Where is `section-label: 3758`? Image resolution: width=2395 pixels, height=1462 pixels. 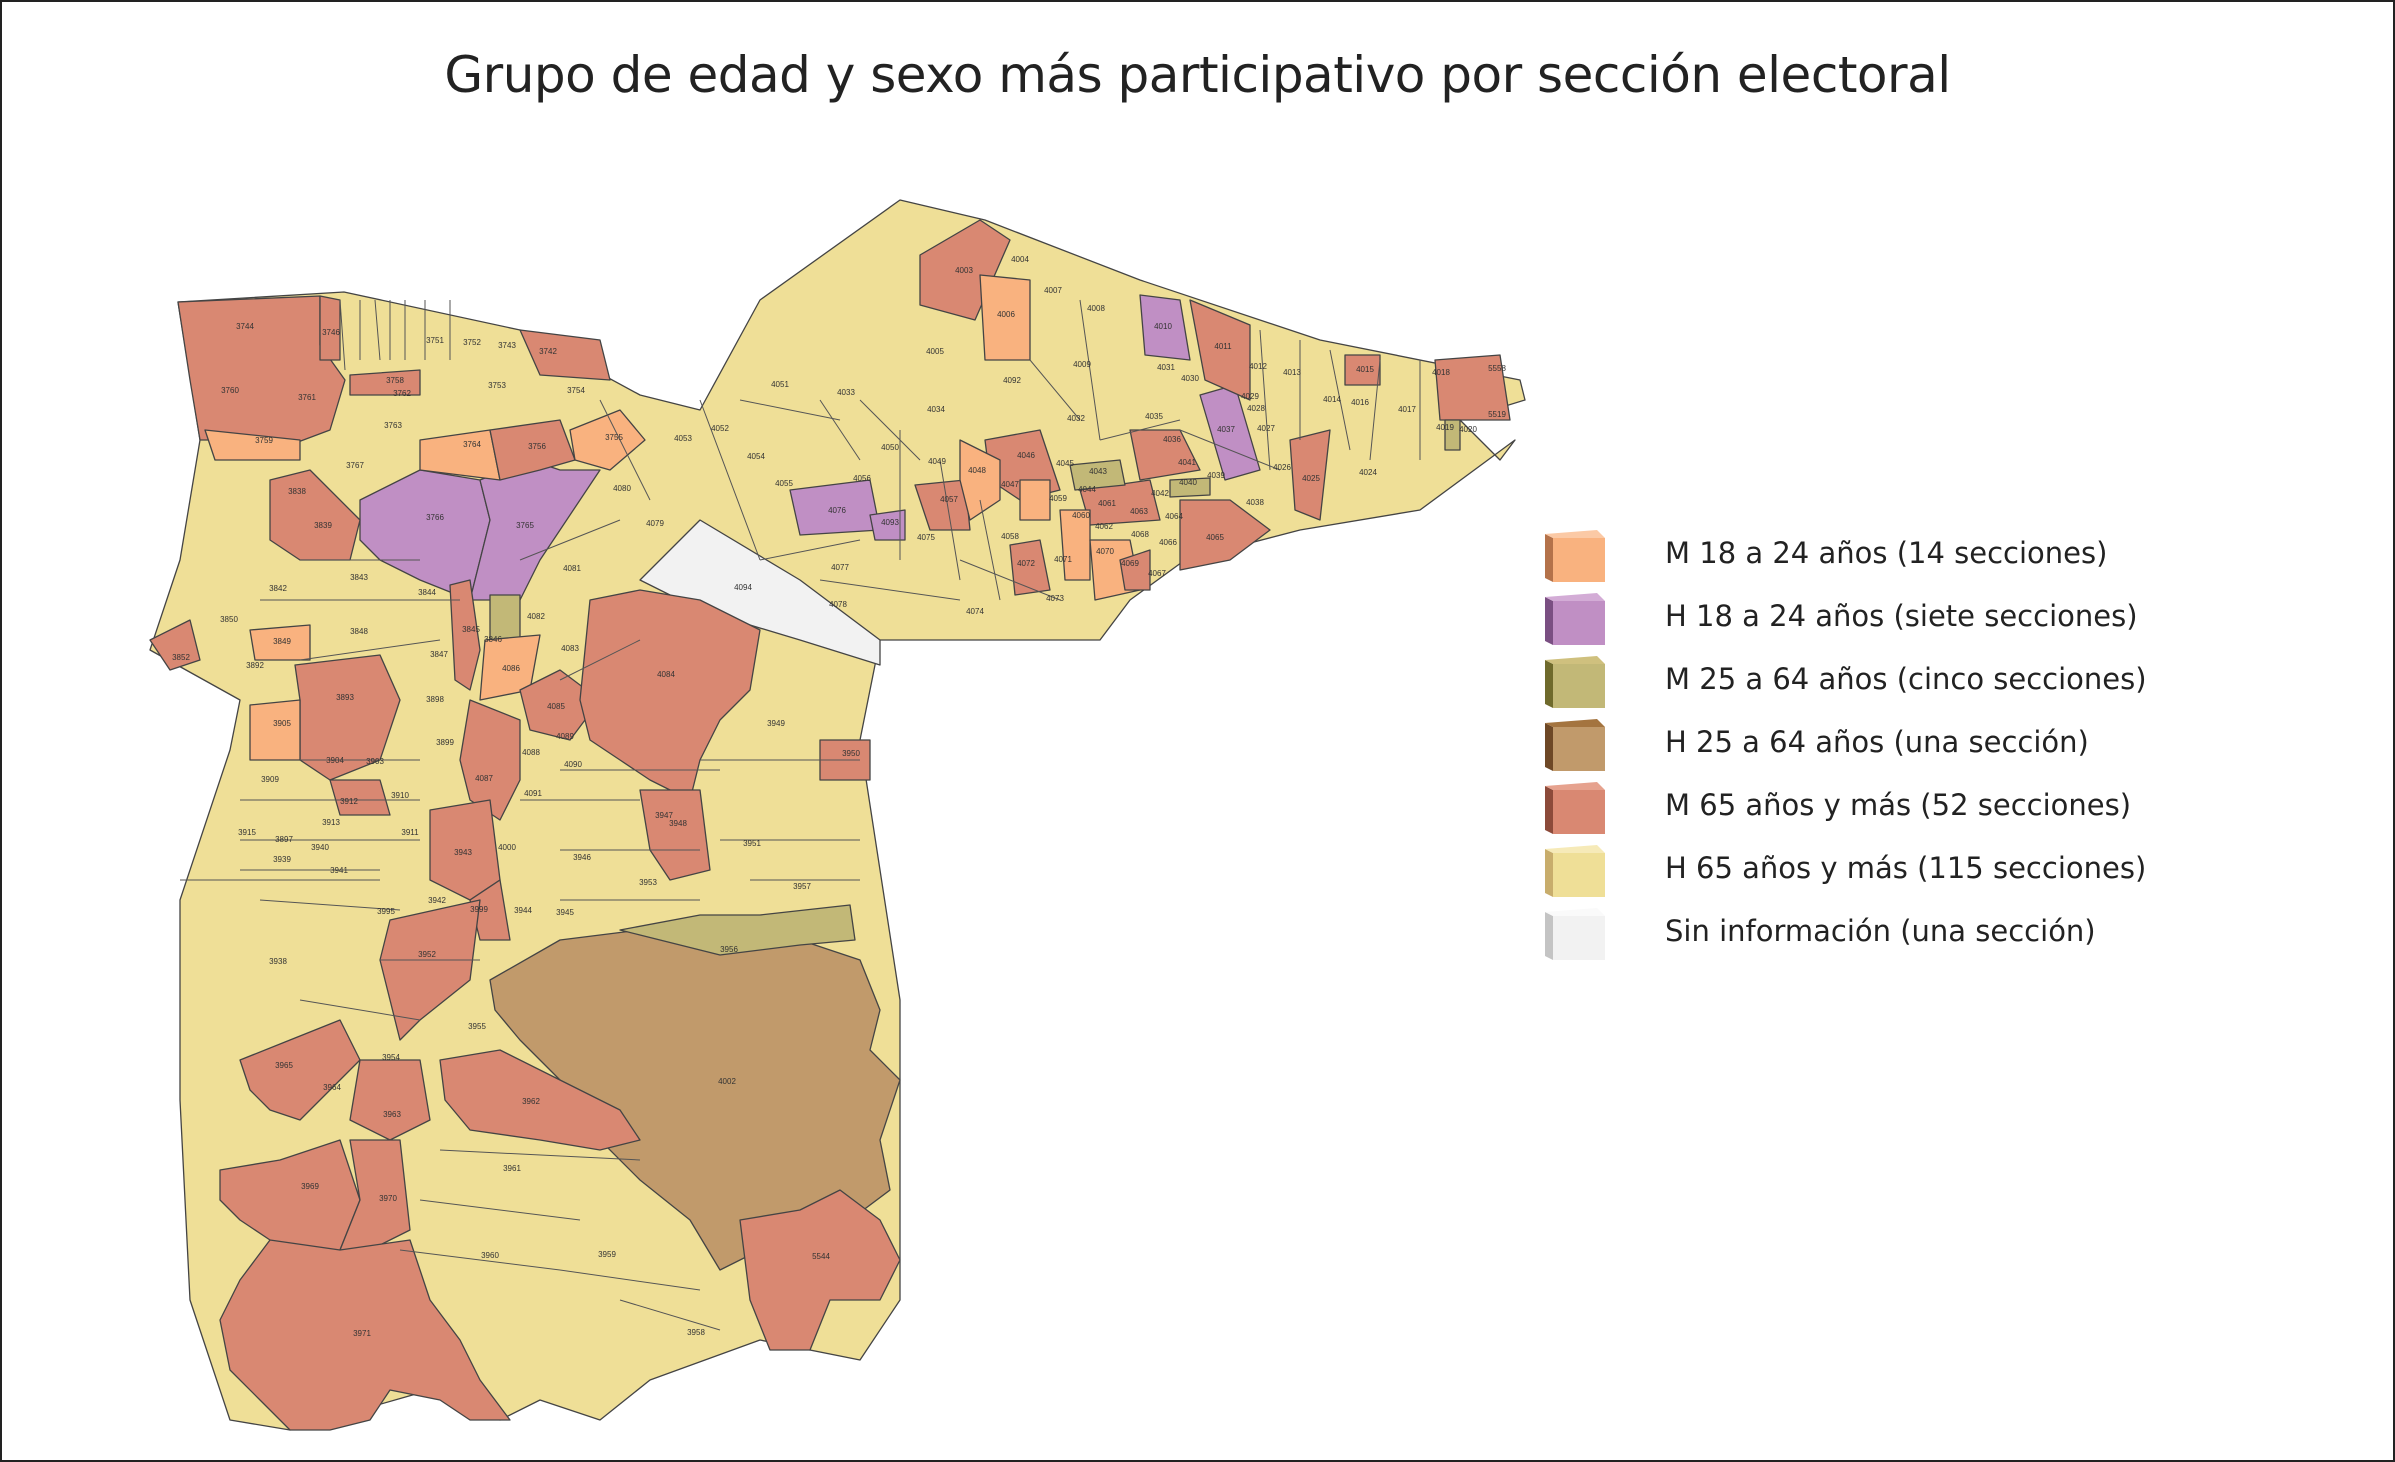 section-label: 3758 is located at coordinates (395, 380).